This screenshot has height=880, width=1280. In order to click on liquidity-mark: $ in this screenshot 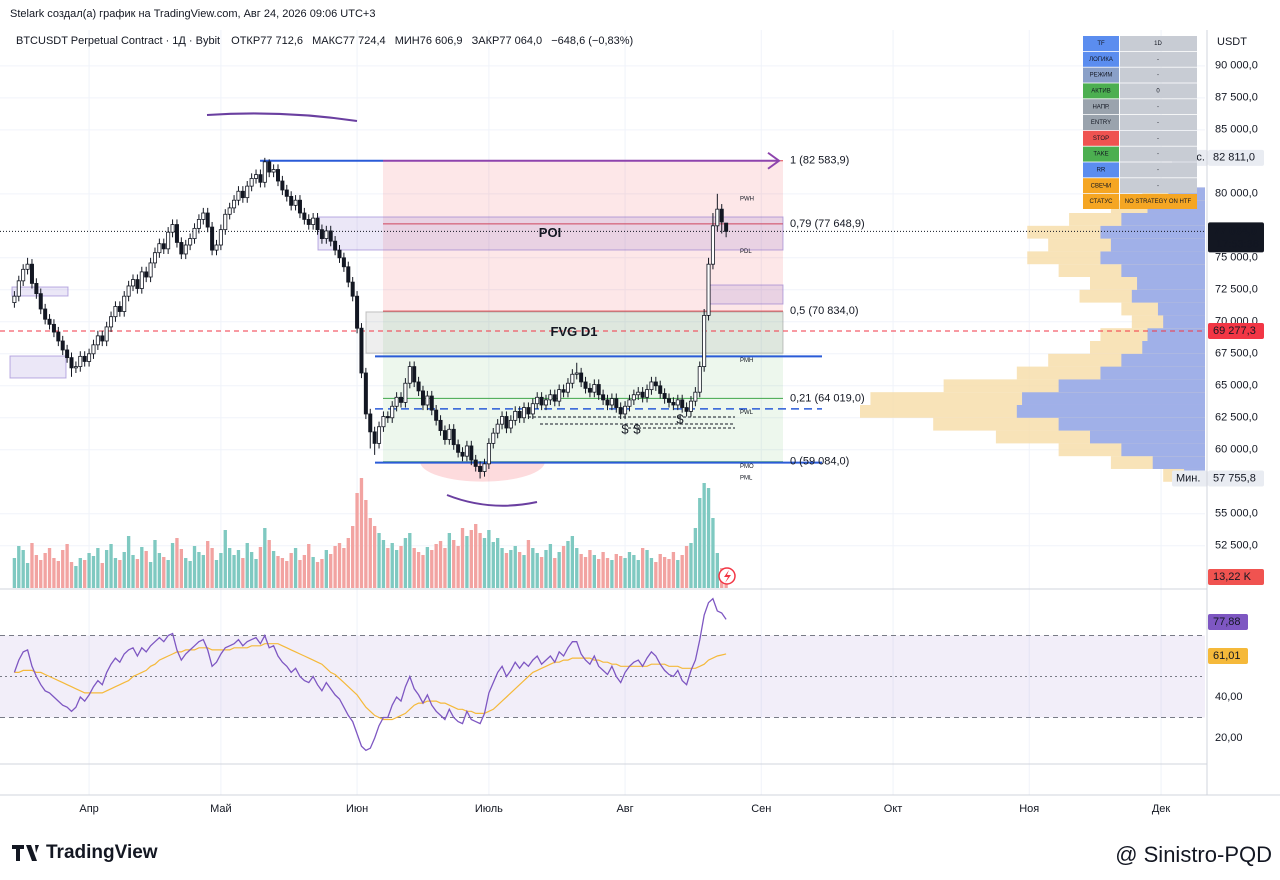, I will do `click(680, 418)`.